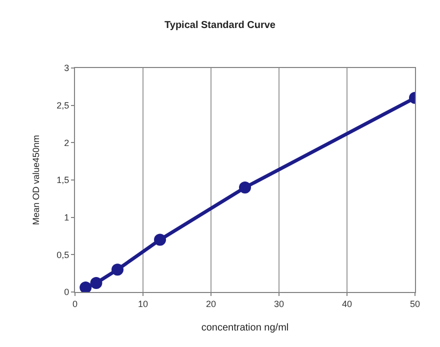 This screenshot has width=440, height=347. What do you see at coordinates (63, 255) in the screenshot?
I see `y-tick-label: 0,5` at bounding box center [63, 255].